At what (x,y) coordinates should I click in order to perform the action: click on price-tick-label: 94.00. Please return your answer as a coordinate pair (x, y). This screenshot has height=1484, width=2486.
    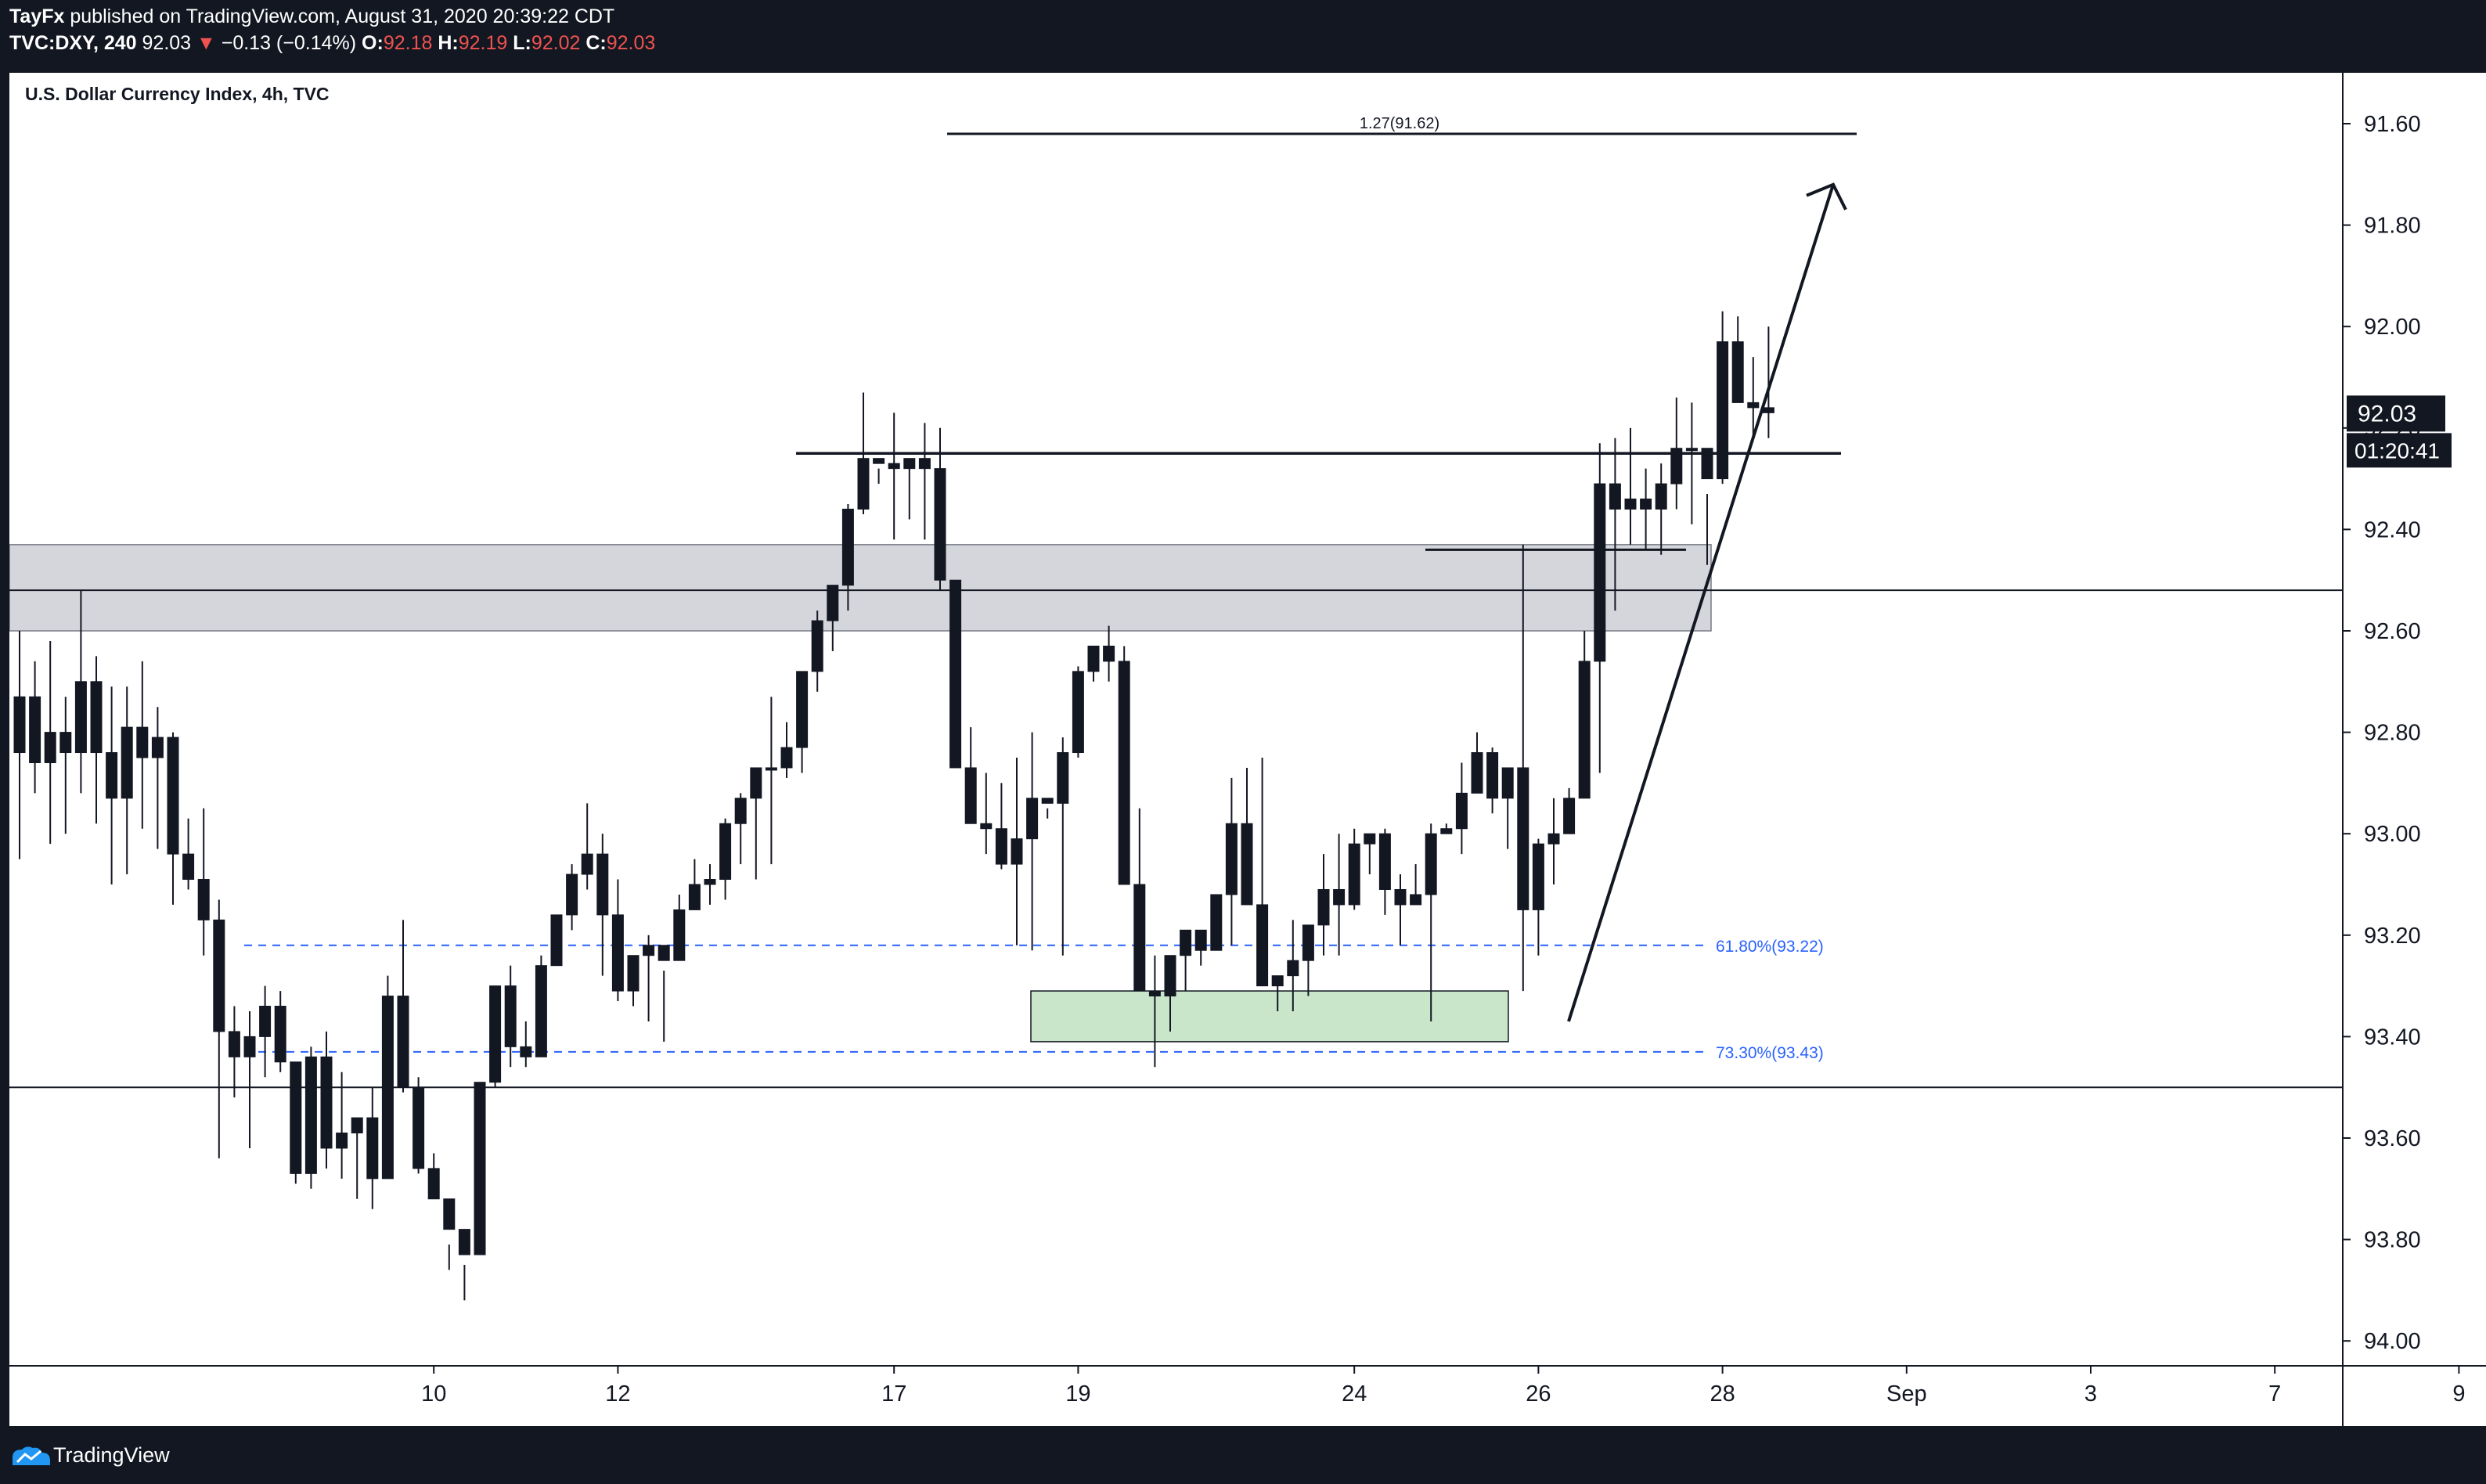
    Looking at the image, I should click on (2392, 1342).